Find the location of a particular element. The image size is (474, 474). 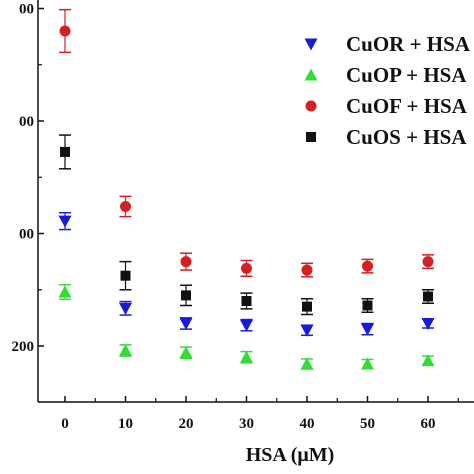

x-tick-label: 50 is located at coordinates (367, 424).